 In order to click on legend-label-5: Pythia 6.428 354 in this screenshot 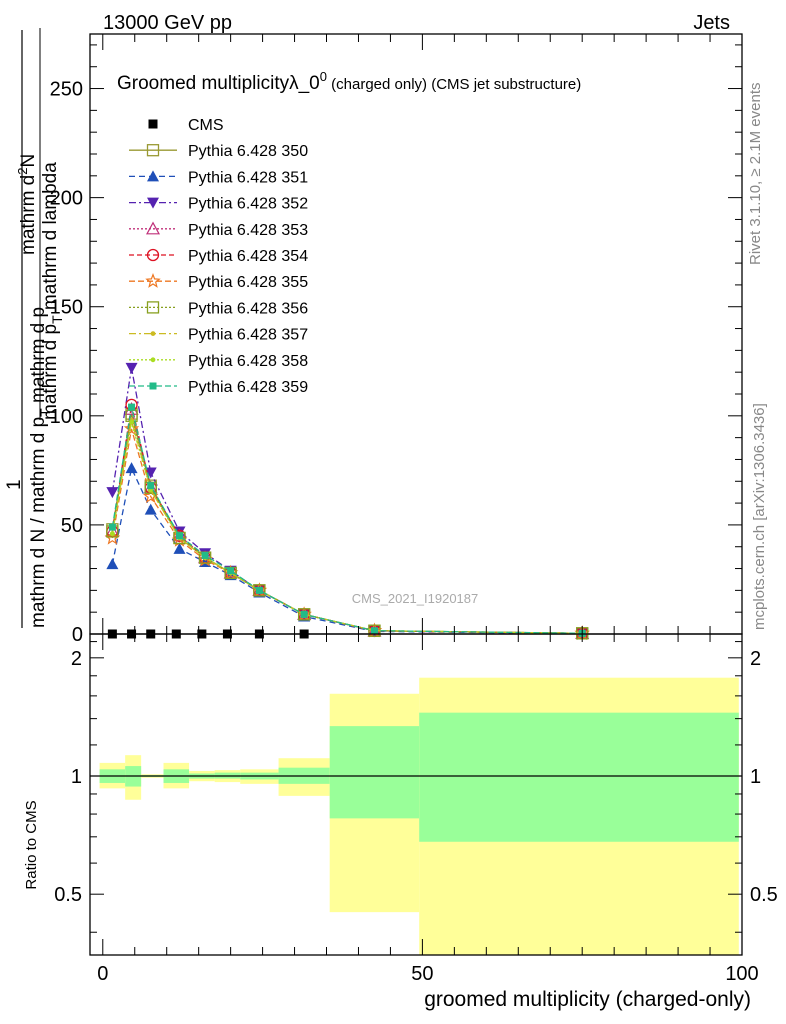, I will do `click(248, 256)`.